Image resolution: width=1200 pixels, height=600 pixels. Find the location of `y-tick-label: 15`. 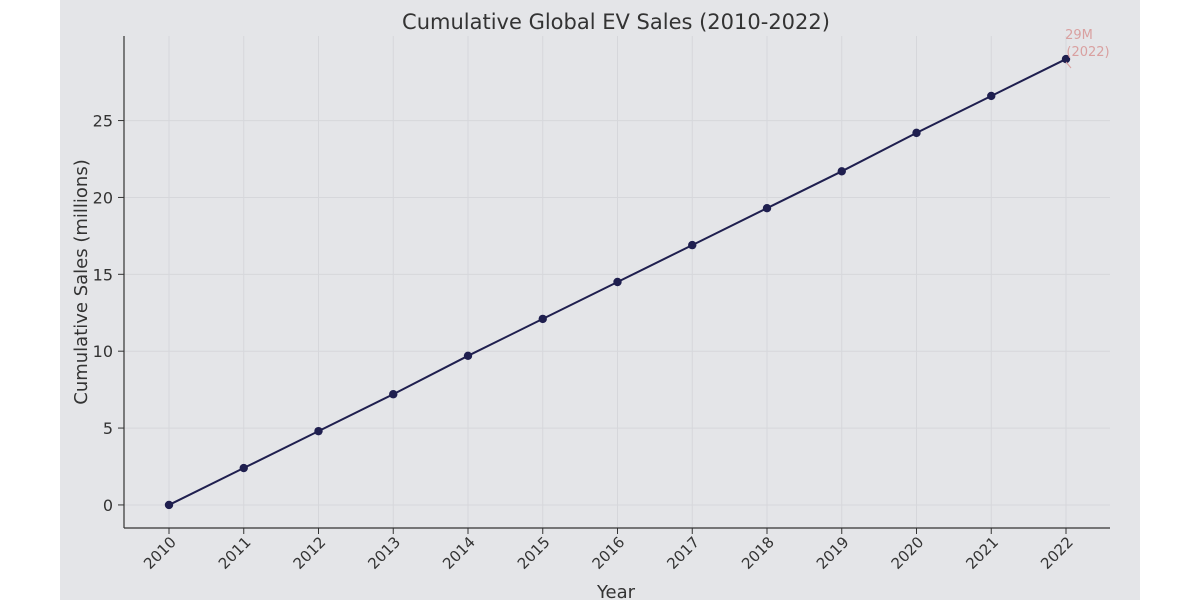

y-tick-label: 15 is located at coordinates (103, 274).